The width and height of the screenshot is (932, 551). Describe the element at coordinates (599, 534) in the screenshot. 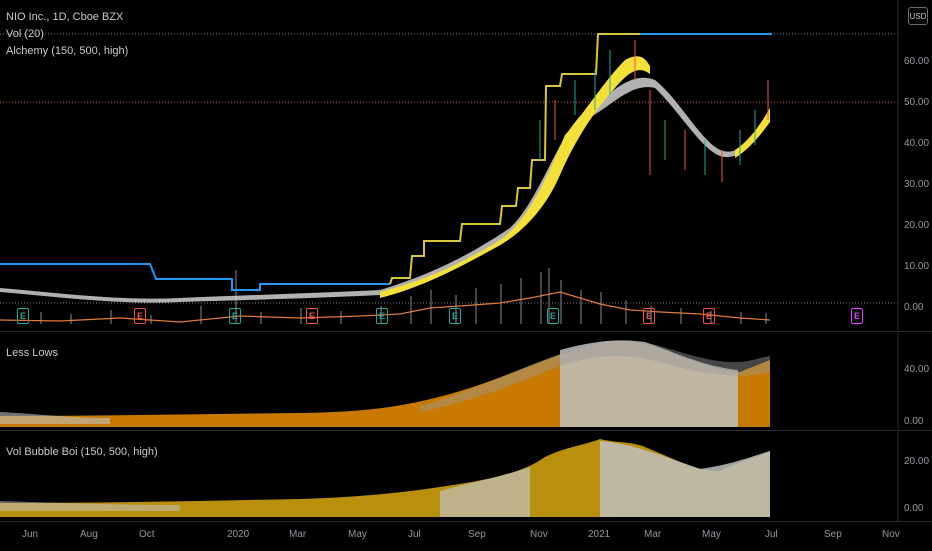

I see `x-tick: 2021` at that location.